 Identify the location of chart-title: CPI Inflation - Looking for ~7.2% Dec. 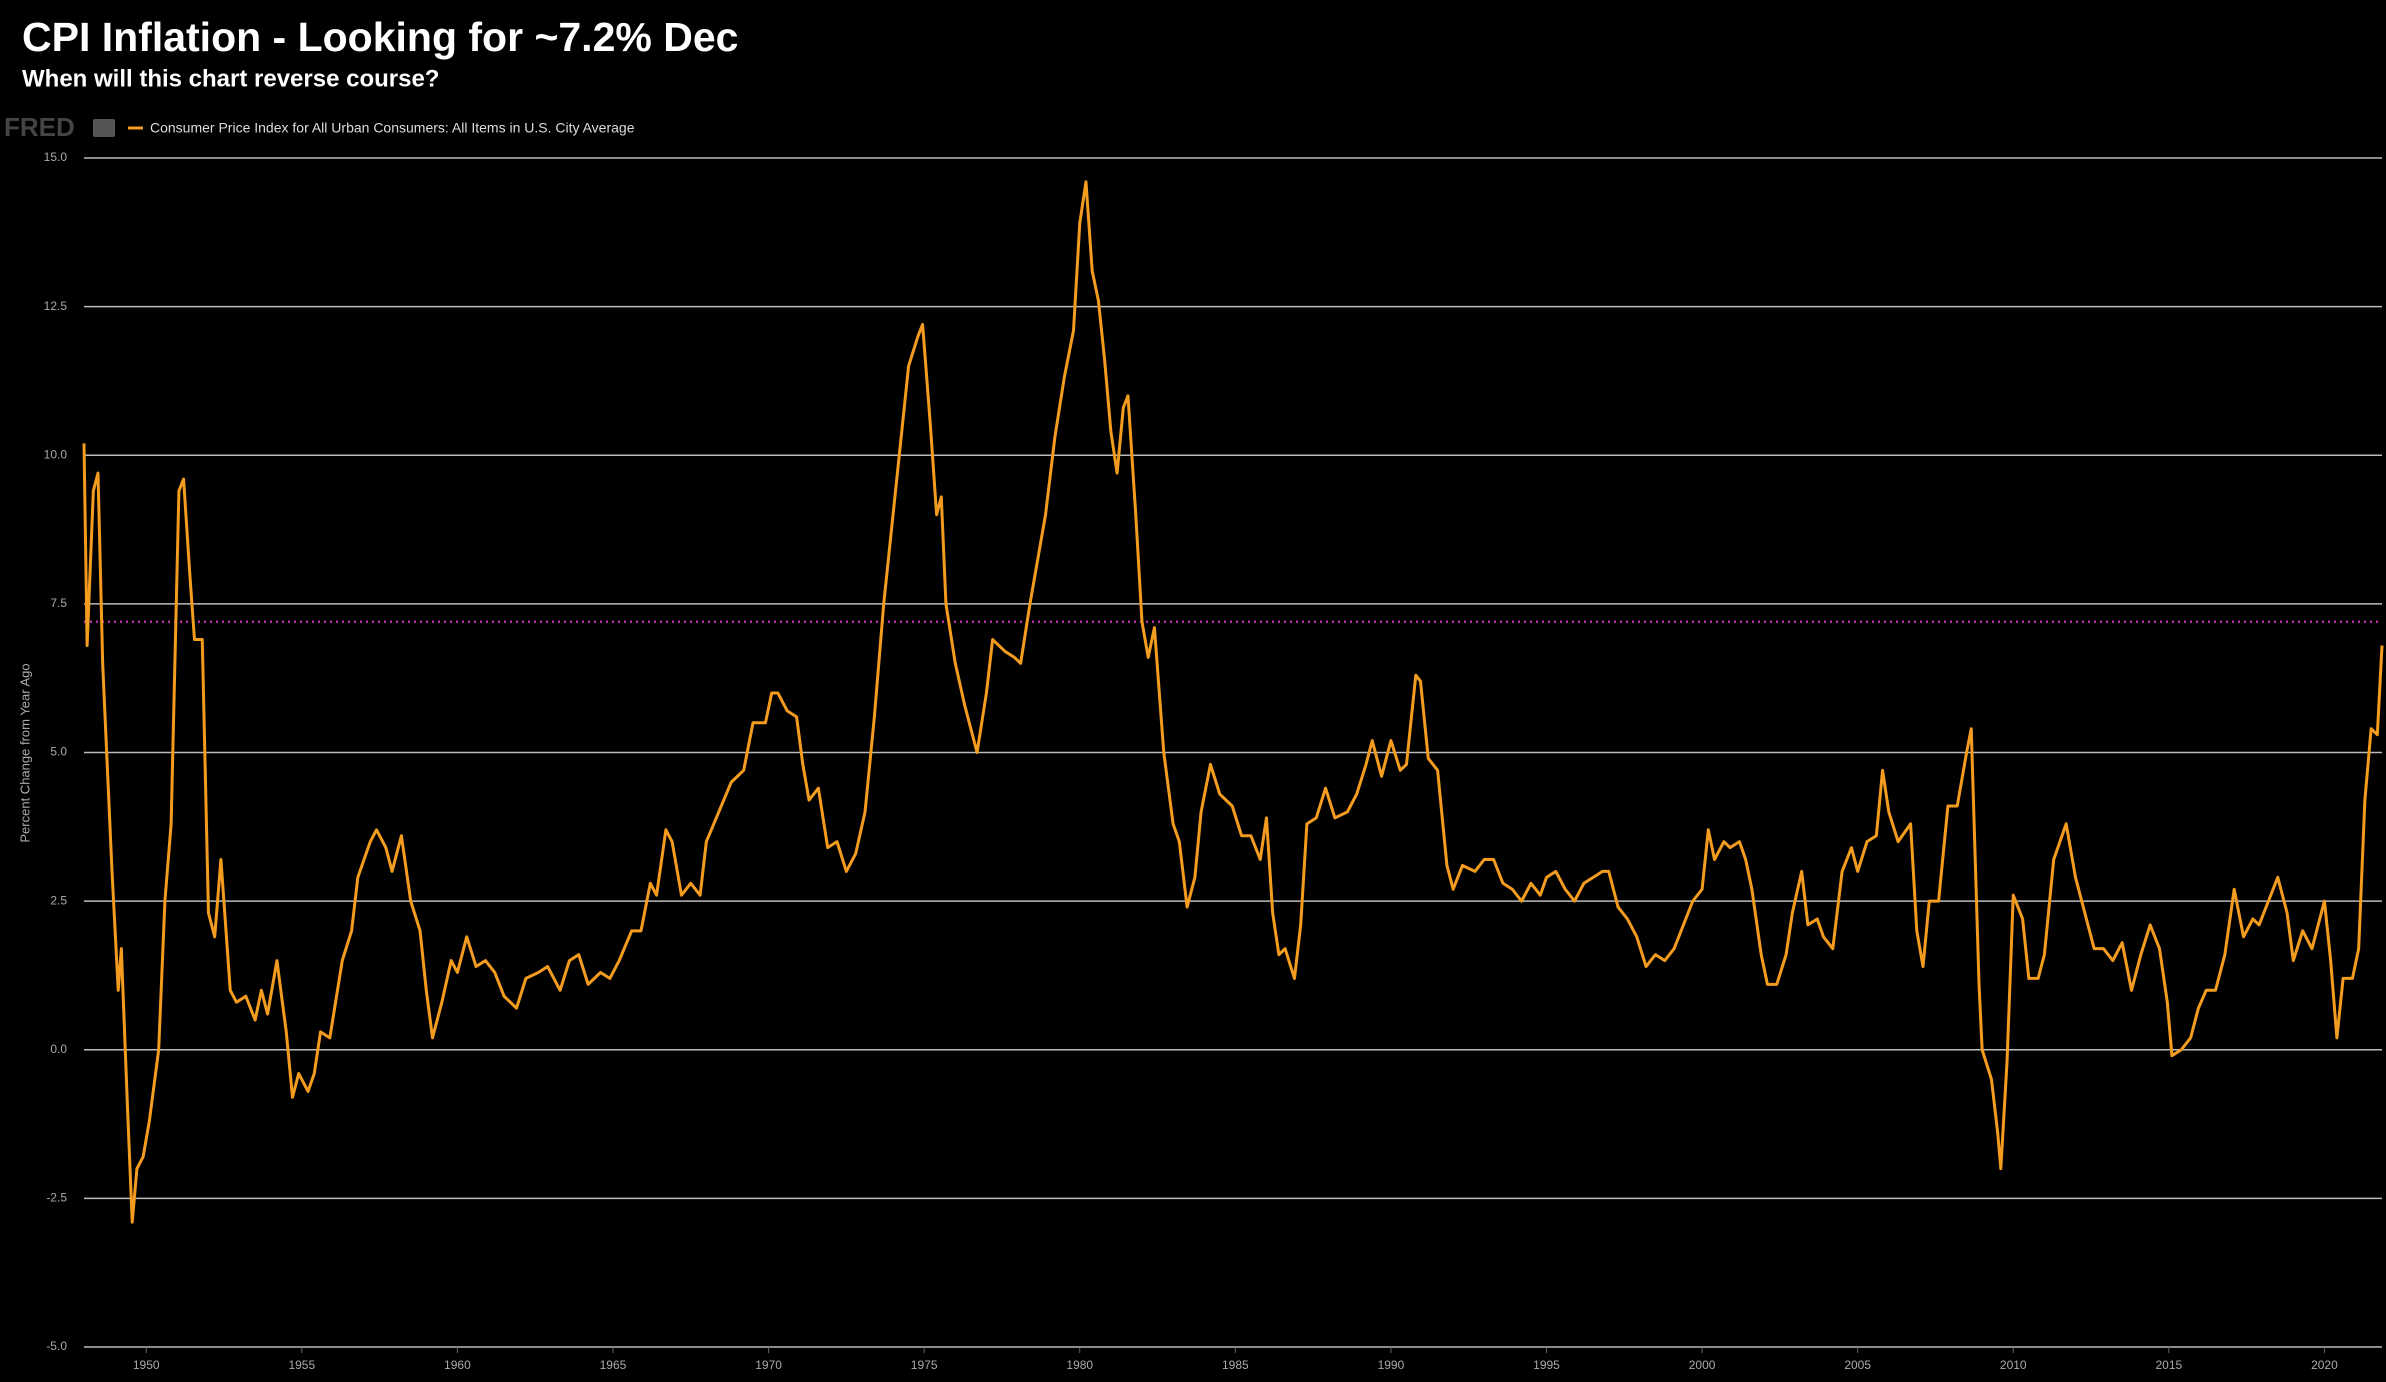
(380, 37).